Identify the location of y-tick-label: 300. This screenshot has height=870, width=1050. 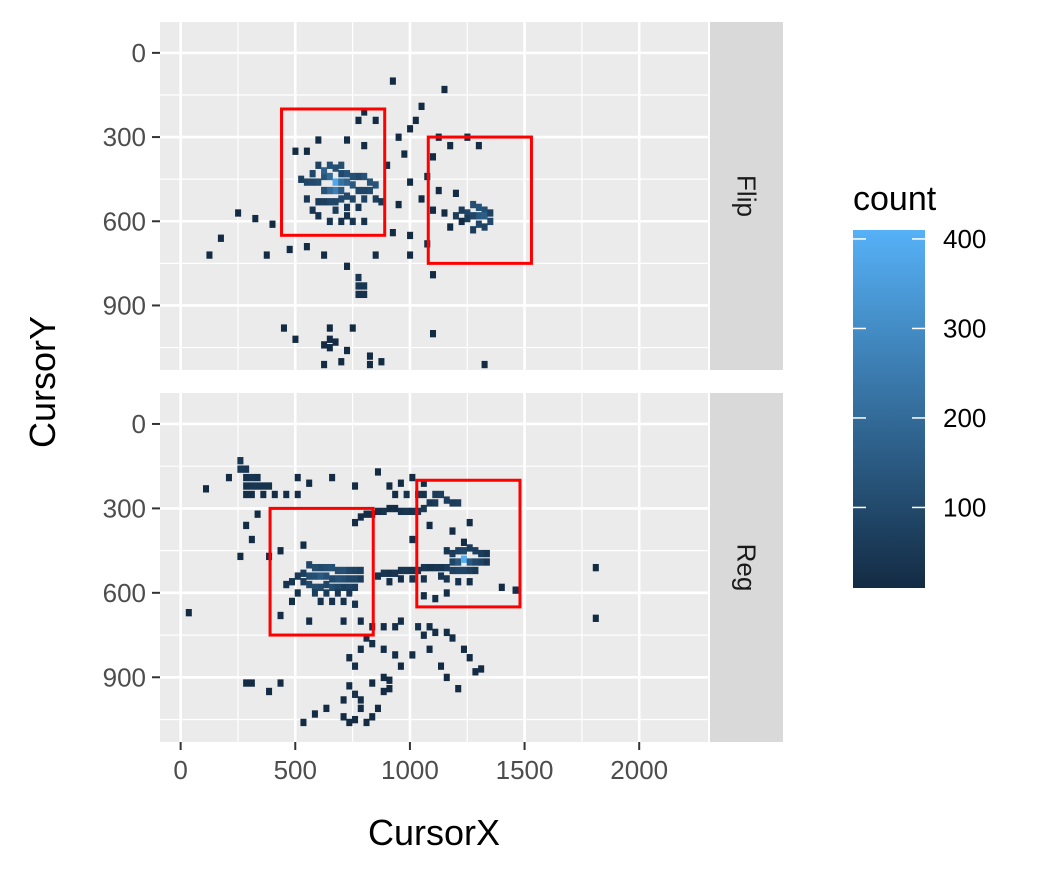
(124, 508).